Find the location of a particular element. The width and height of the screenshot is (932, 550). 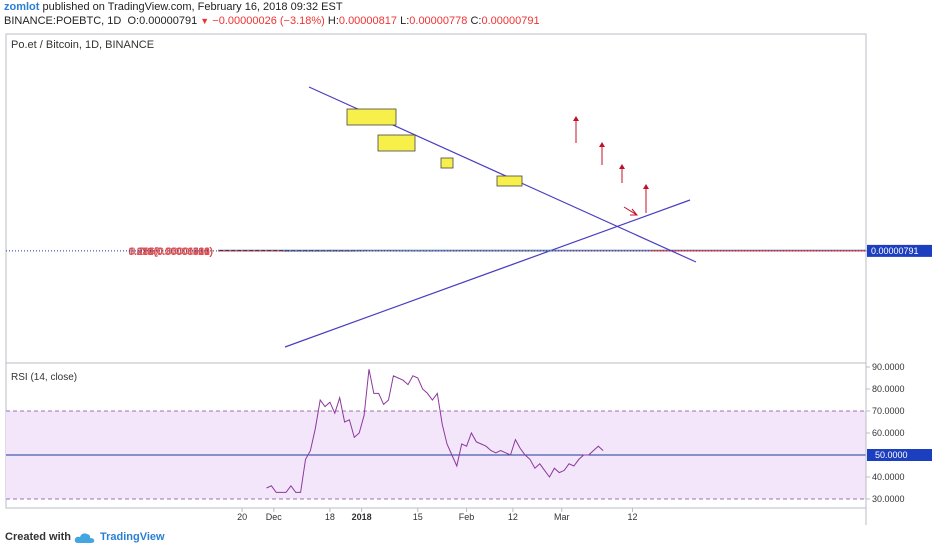

fib-level-label: 1.414(0.00001506) is located at coordinates (170, 251).